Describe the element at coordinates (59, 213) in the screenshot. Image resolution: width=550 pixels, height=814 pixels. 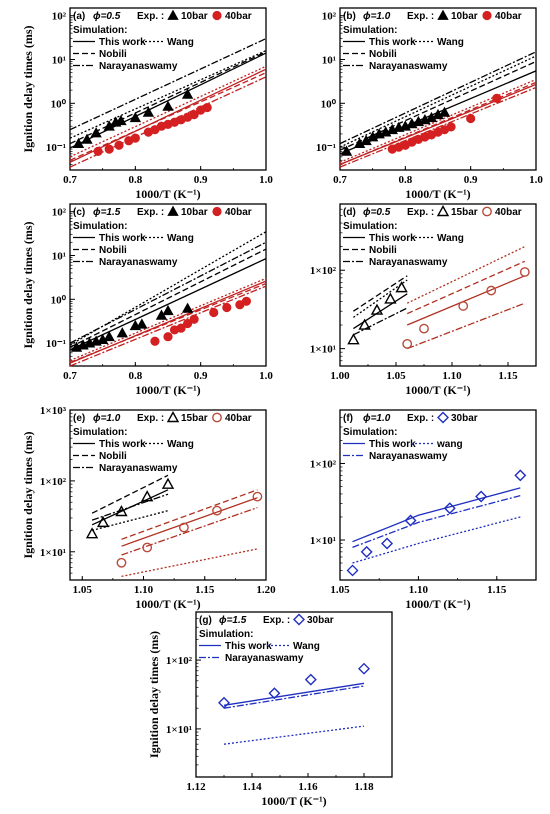
I see `y-tick-label: 10²` at that location.